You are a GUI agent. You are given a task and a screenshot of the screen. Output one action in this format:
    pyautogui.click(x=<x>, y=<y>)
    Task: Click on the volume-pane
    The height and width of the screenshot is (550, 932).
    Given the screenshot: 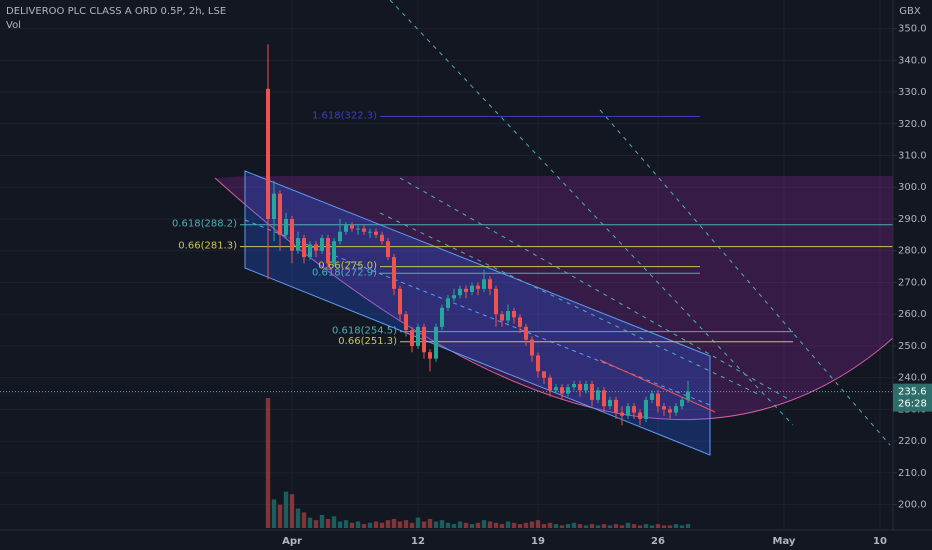 What is the action you would take?
    pyautogui.click(x=478, y=463)
    